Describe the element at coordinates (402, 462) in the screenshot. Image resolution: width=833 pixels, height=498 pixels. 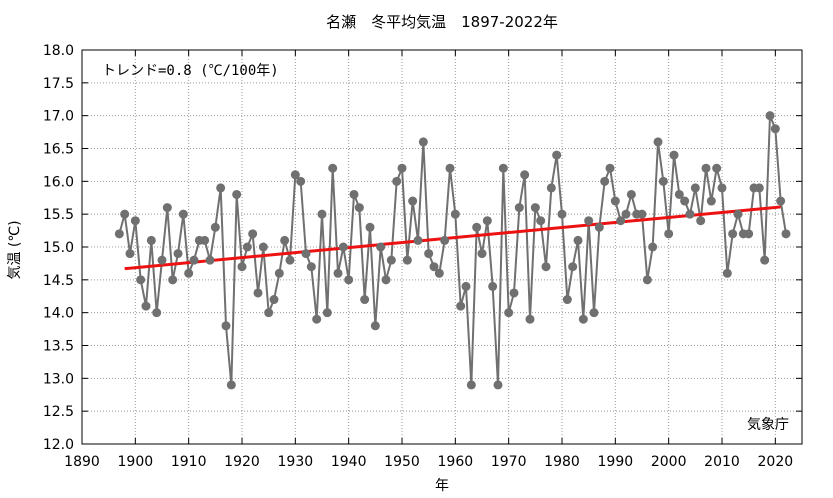
I see `x-tick-label: 1950` at that location.